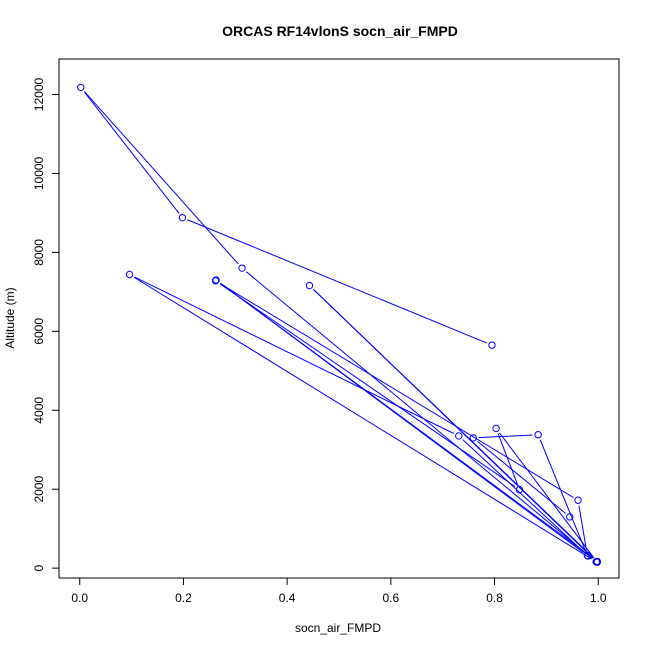 This screenshot has height=650, width=650. I want to click on x-tick-label: 1.0, so click(598, 598).